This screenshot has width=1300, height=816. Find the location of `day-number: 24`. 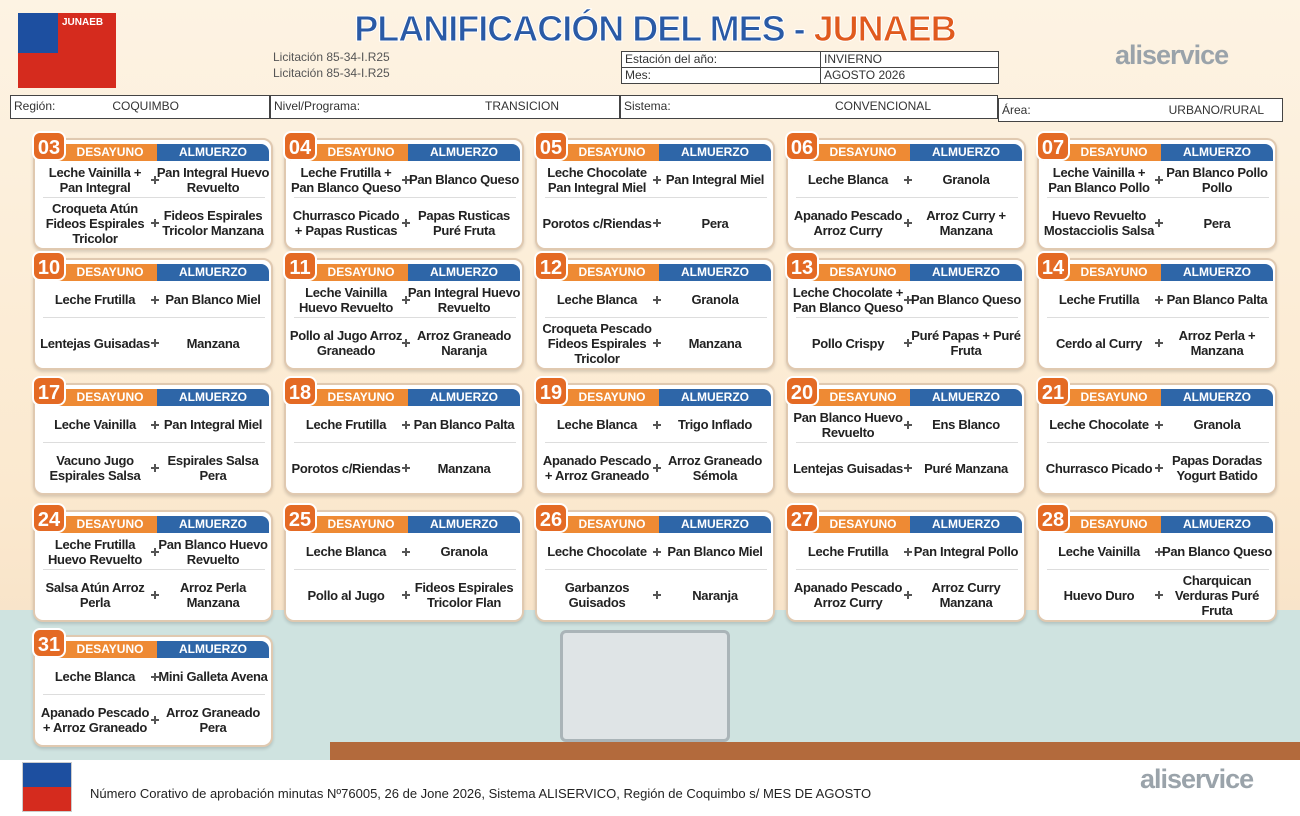

day-number: 24 is located at coordinates (49, 518).